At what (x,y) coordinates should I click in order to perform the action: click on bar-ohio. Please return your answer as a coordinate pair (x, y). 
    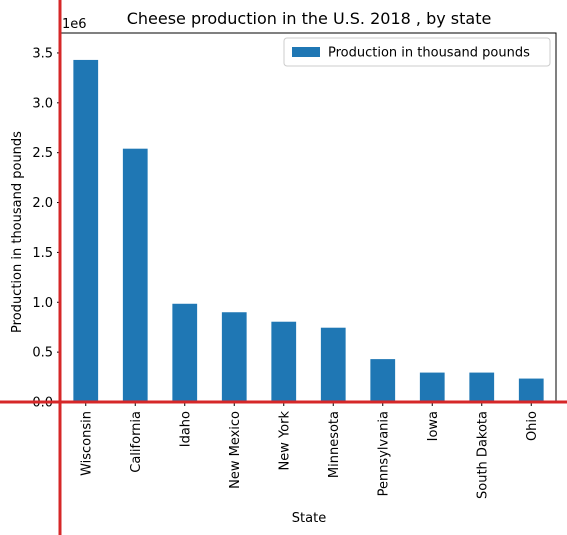
    Looking at the image, I should click on (531, 390).